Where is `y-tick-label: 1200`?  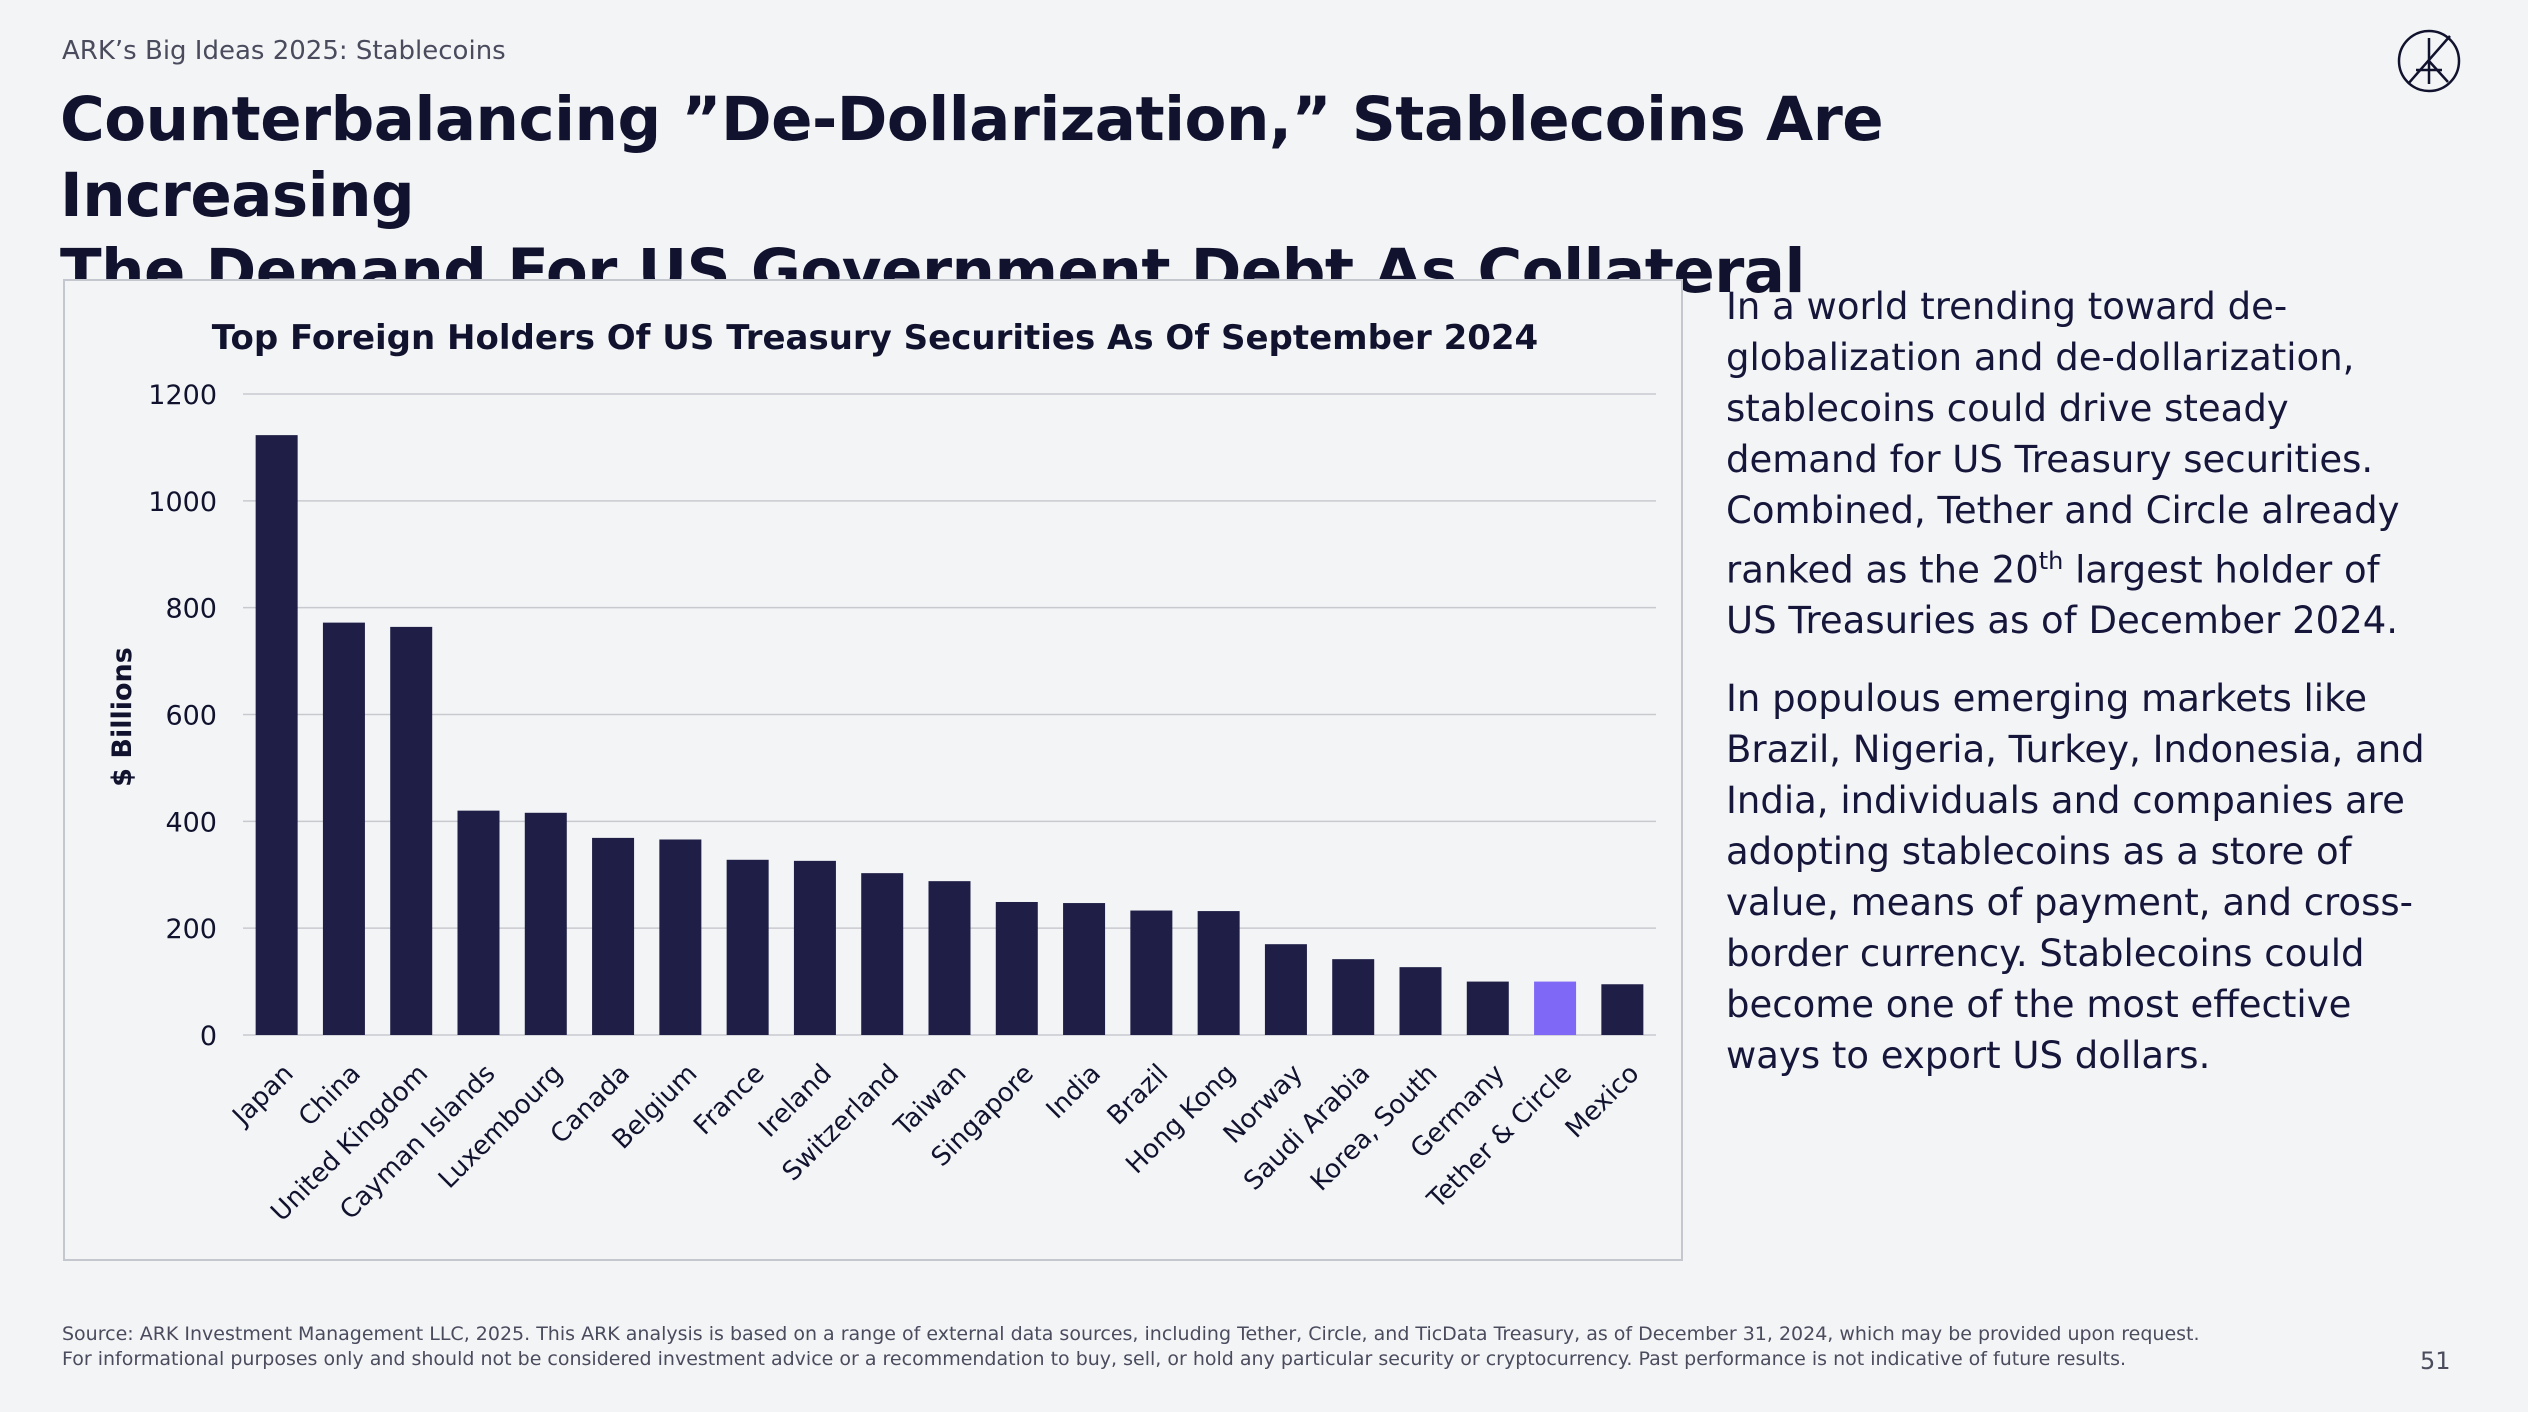
y-tick-label: 1200 is located at coordinates (182, 395).